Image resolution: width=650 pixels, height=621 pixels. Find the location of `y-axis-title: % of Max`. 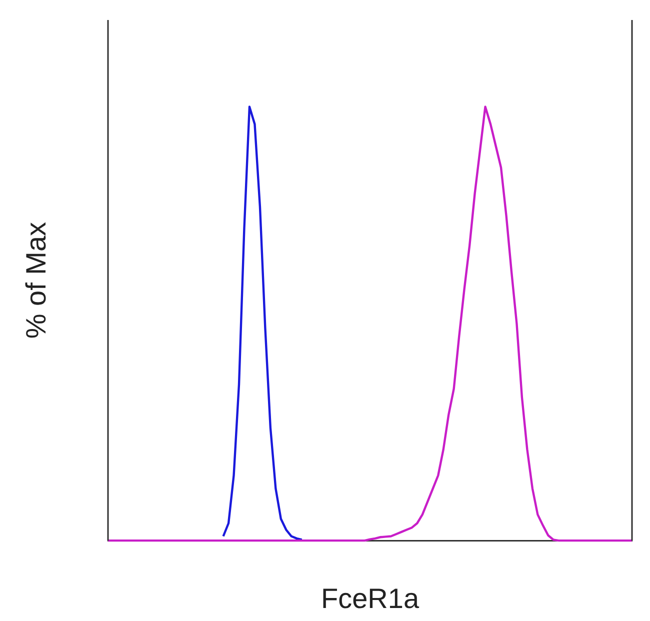

y-axis-title: % of Max is located at coordinates (36, 280).